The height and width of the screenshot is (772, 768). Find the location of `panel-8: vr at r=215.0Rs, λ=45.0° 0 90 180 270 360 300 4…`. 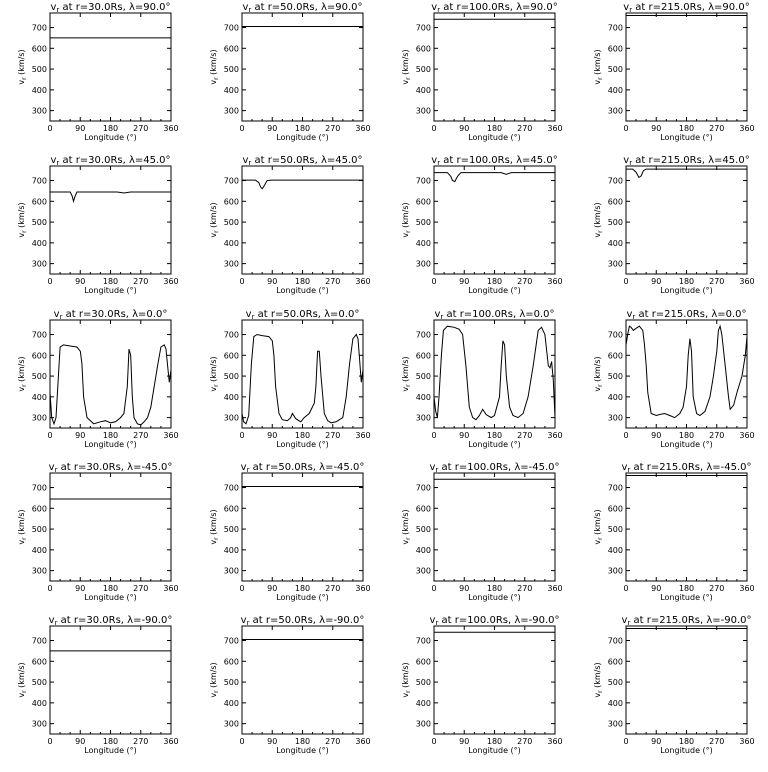

panel-8: vr at r=215.0Rs, λ=45.0° 0 90 180 270 360 300 4… is located at coordinates (674, 225).